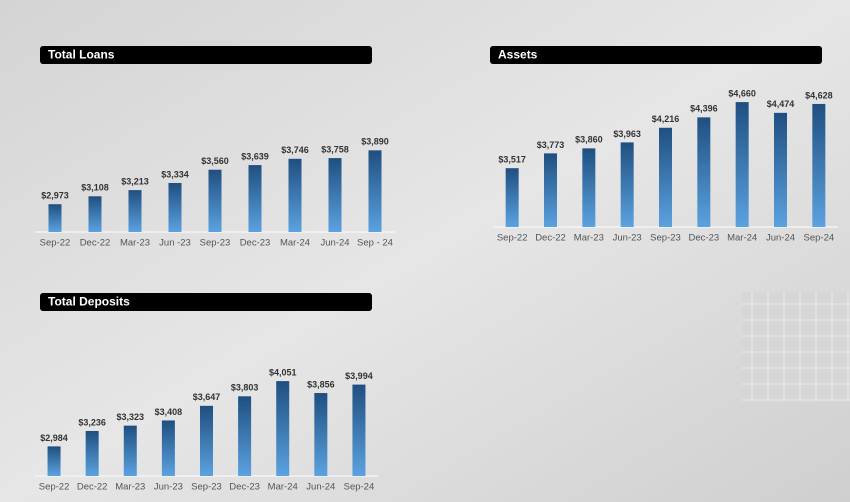 The image size is (850, 502). Describe the element at coordinates (175, 243) in the screenshot. I see `x-tick-label: Jun -23` at that location.